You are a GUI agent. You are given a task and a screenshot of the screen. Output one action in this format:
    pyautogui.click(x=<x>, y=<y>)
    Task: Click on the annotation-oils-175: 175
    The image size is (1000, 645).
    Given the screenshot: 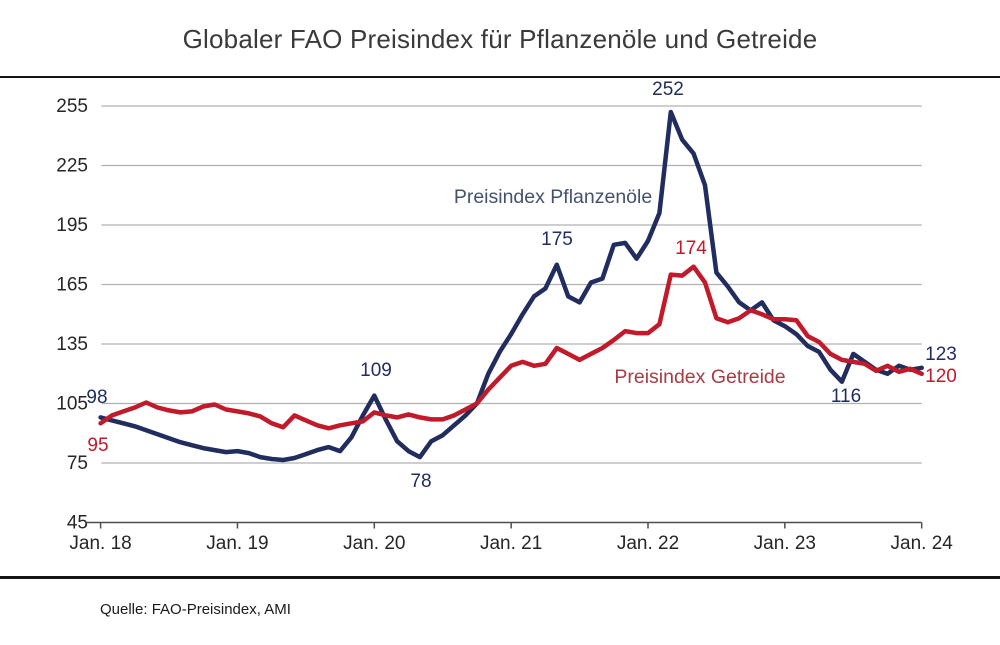 What is the action you would take?
    pyautogui.click(x=557, y=239)
    